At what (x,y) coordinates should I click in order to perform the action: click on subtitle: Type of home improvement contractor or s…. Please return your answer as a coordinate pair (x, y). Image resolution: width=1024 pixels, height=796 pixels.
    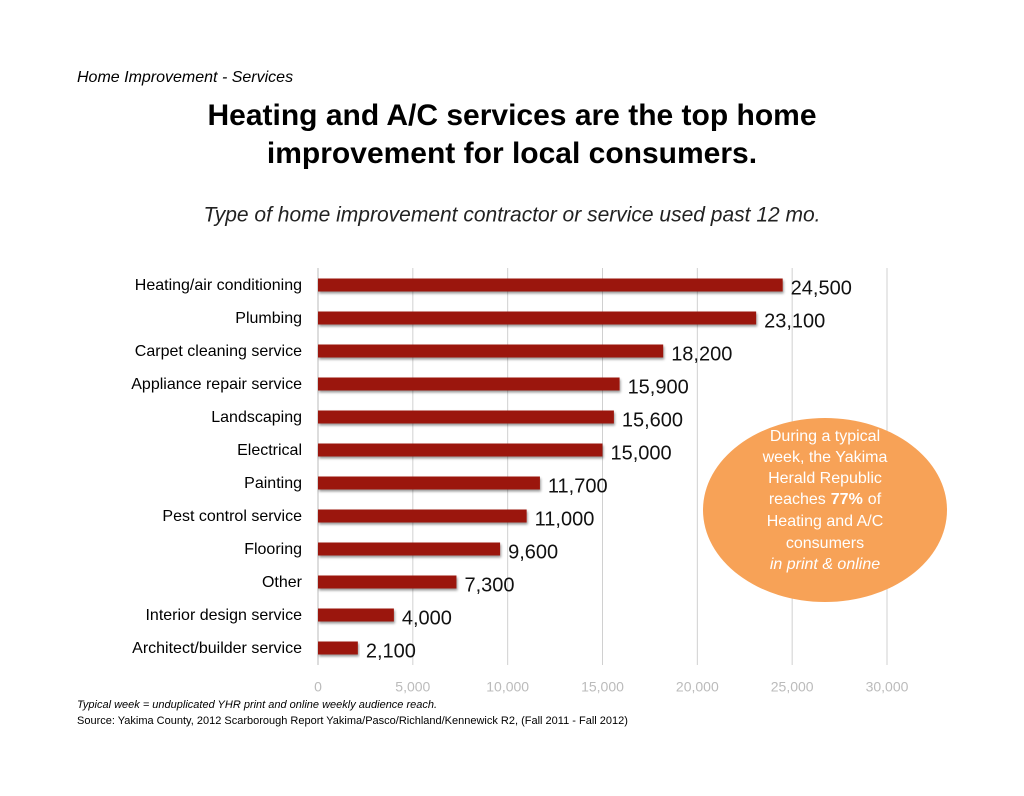
    Looking at the image, I should click on (511, 215).